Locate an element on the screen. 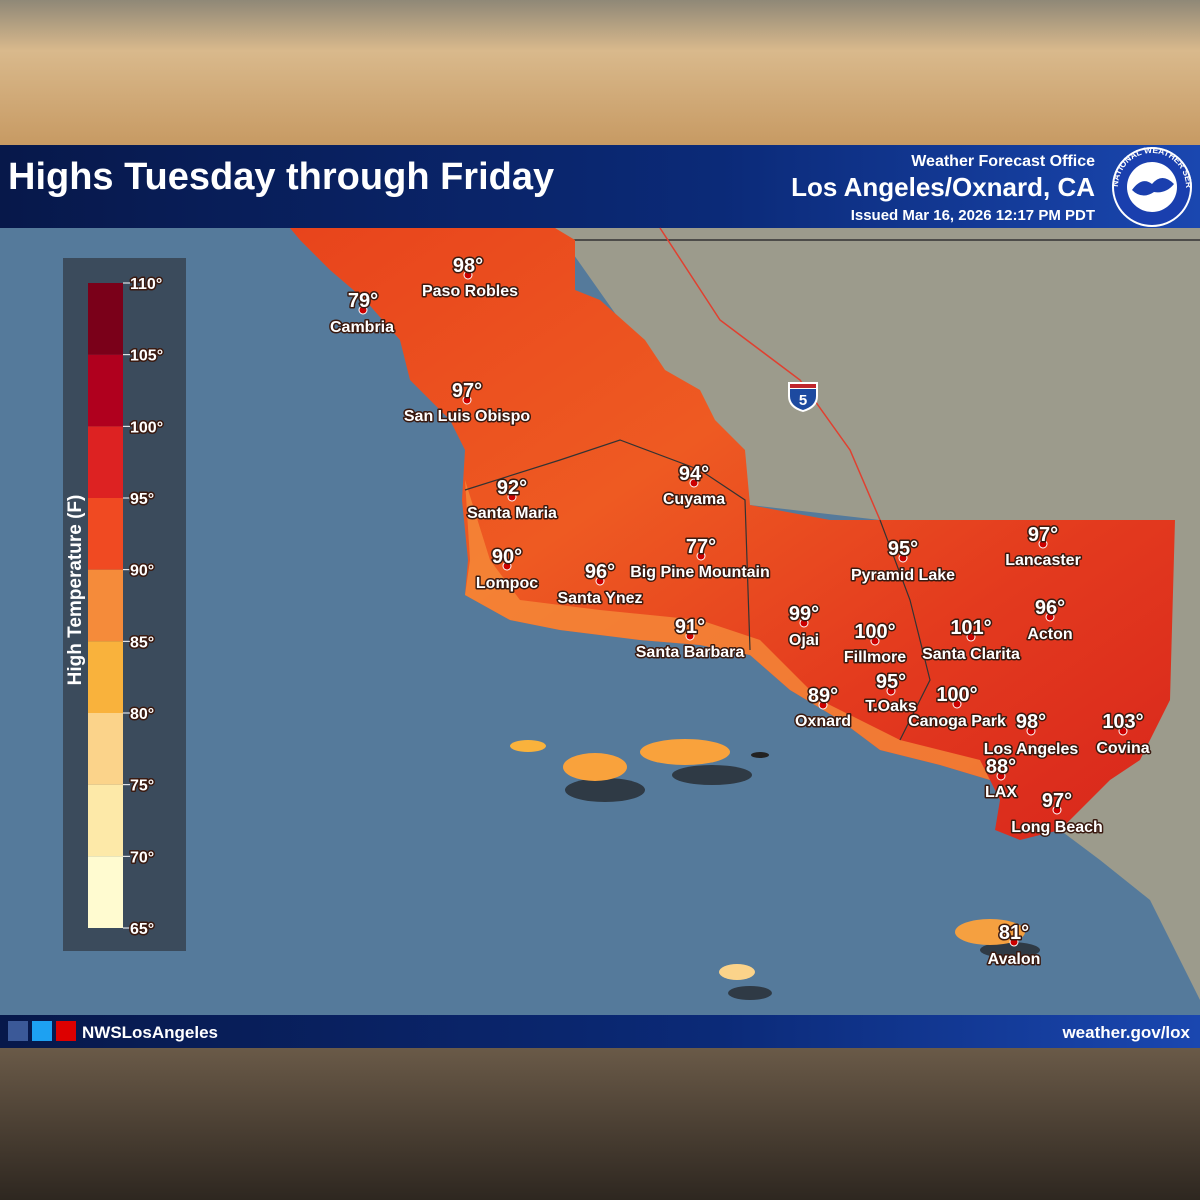  city-name: Santa Maria is located at coordinates (512, 513).